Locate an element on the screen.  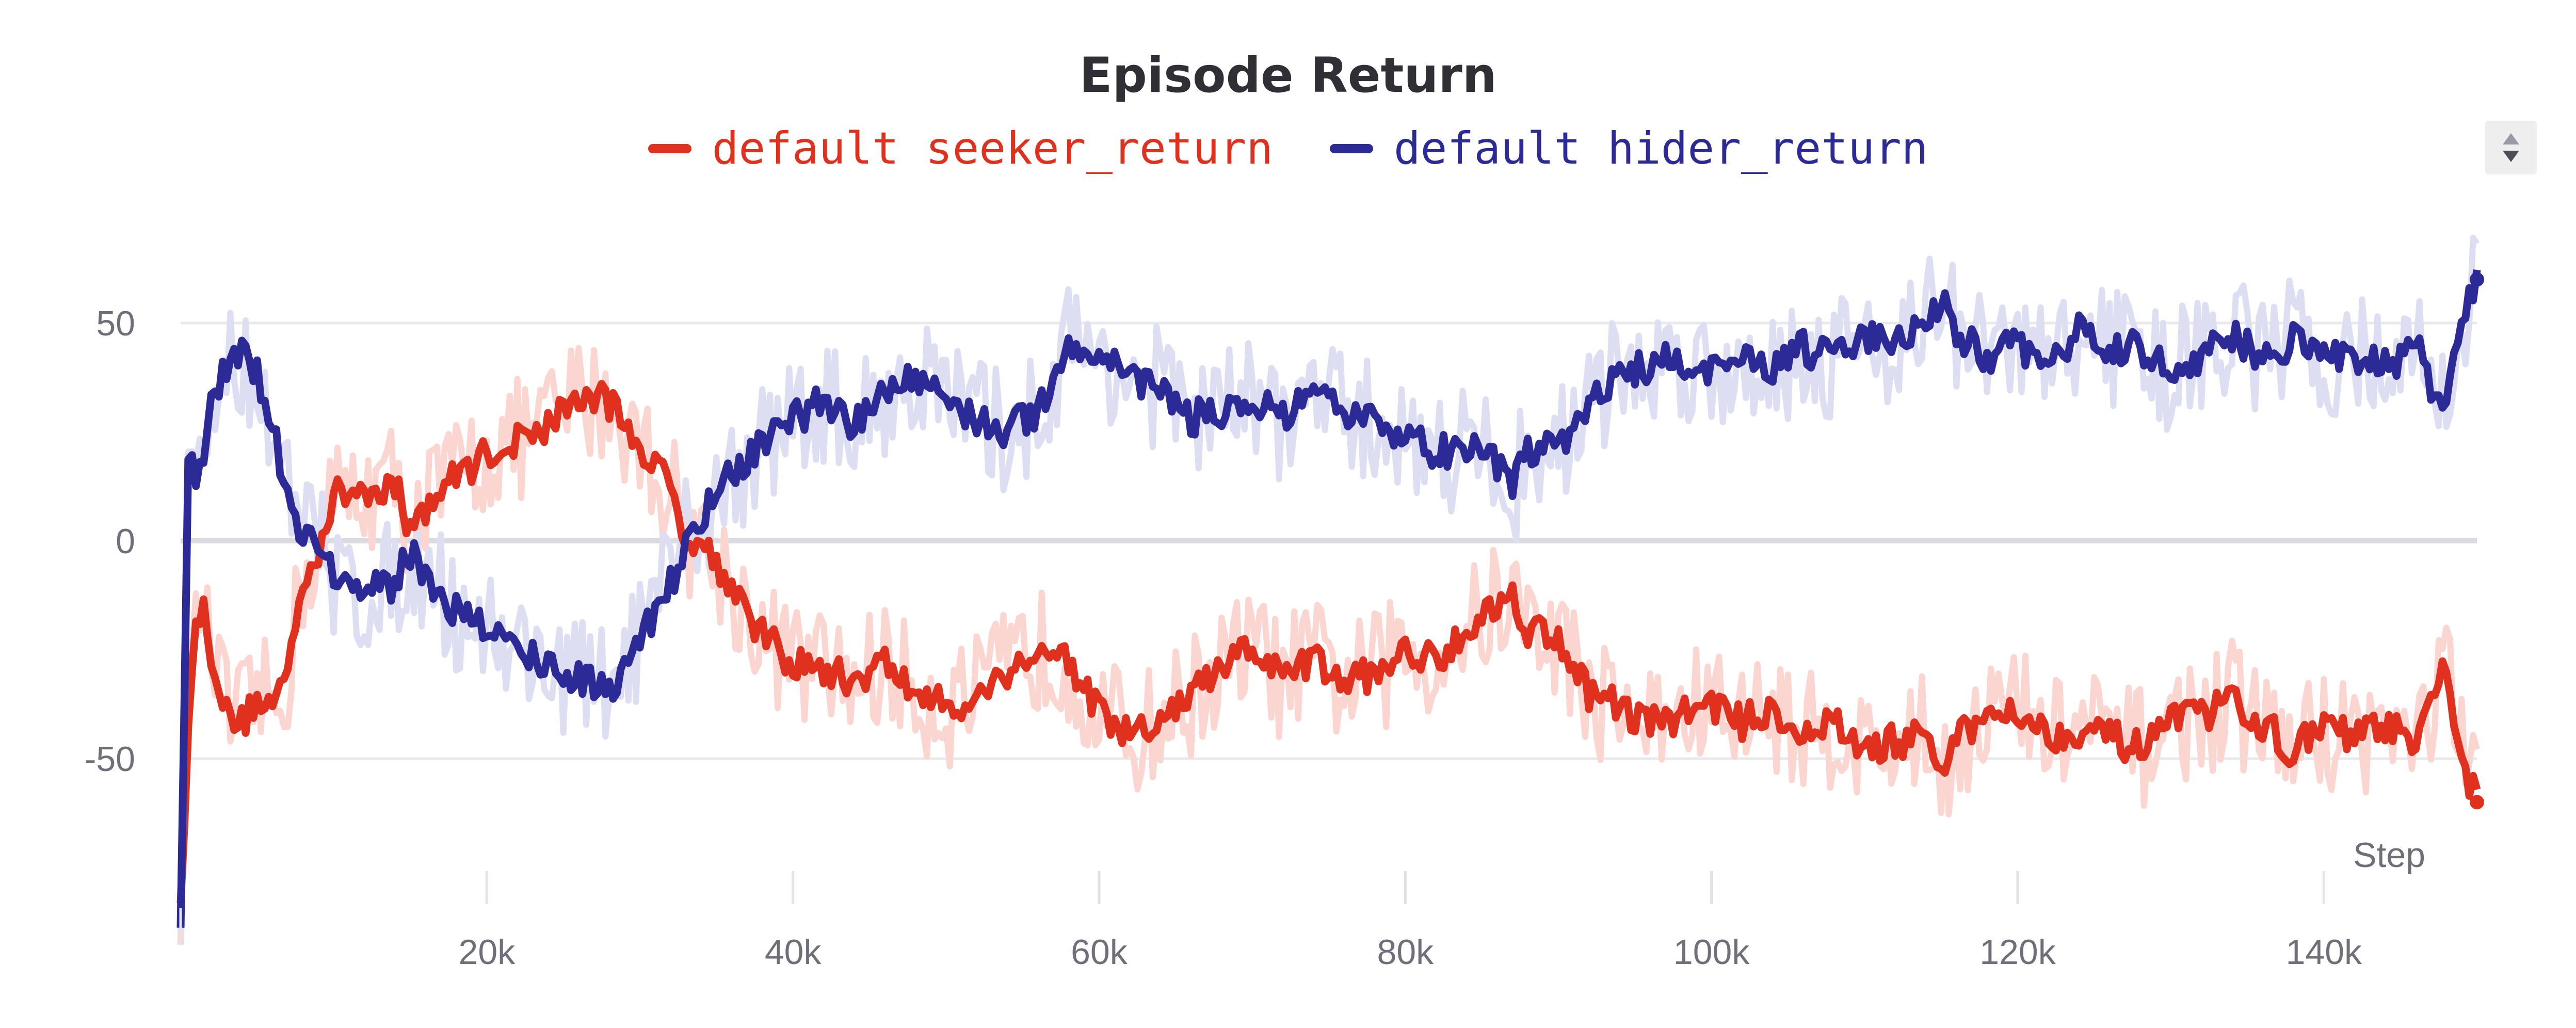
chart-title: Episode Return is located at coordinates (1288, 75).